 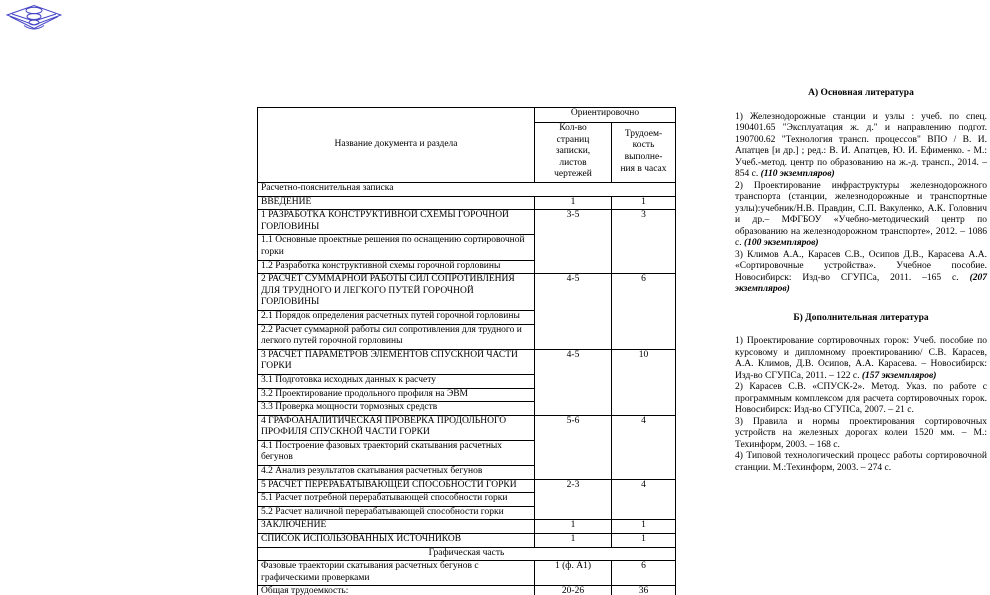 I want to click on pages-cell: 3-5, so click(x=573, y=242).